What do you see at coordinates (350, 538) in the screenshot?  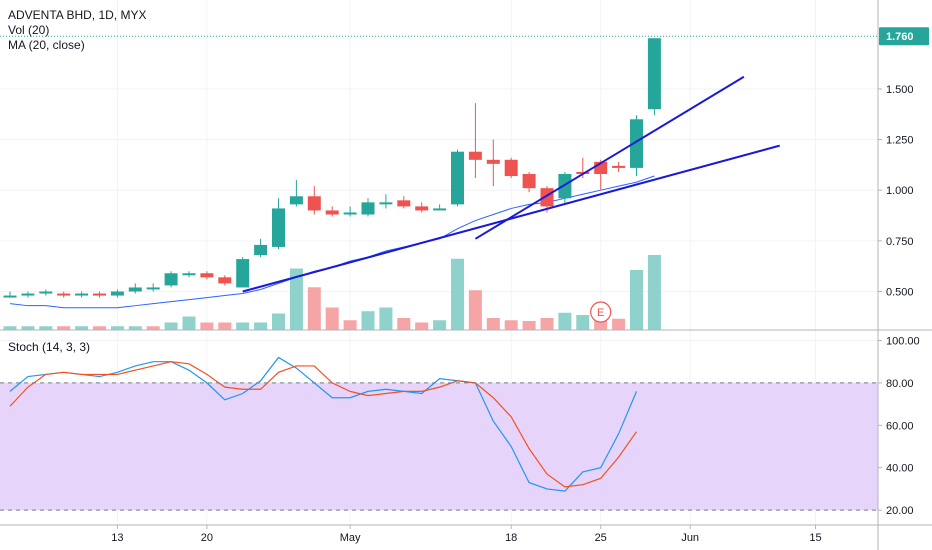 I see `time-tick-label: May` at bounding box center [350, 538].